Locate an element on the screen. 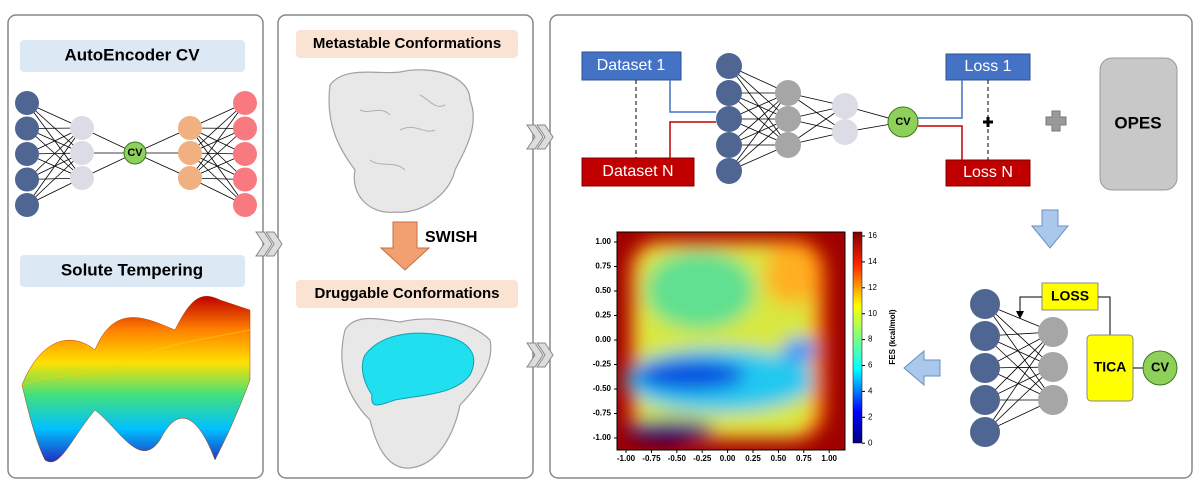 Image resolution: width=1200 pixels, height=489 pixels. dataset-n: Dataset N is located at coordinates (637, 171).